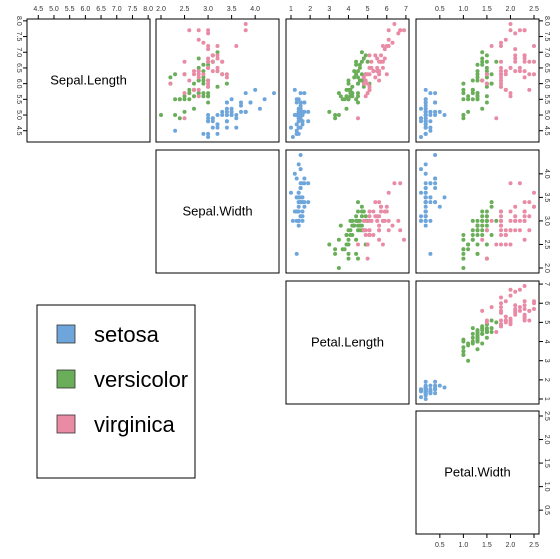 This screenshot has width=560, height=559. What do you see at coordinates (546, 268) in the screenshot?
I see `tick-label-sepal-width: 2.0` at bounding box center [546, 268].